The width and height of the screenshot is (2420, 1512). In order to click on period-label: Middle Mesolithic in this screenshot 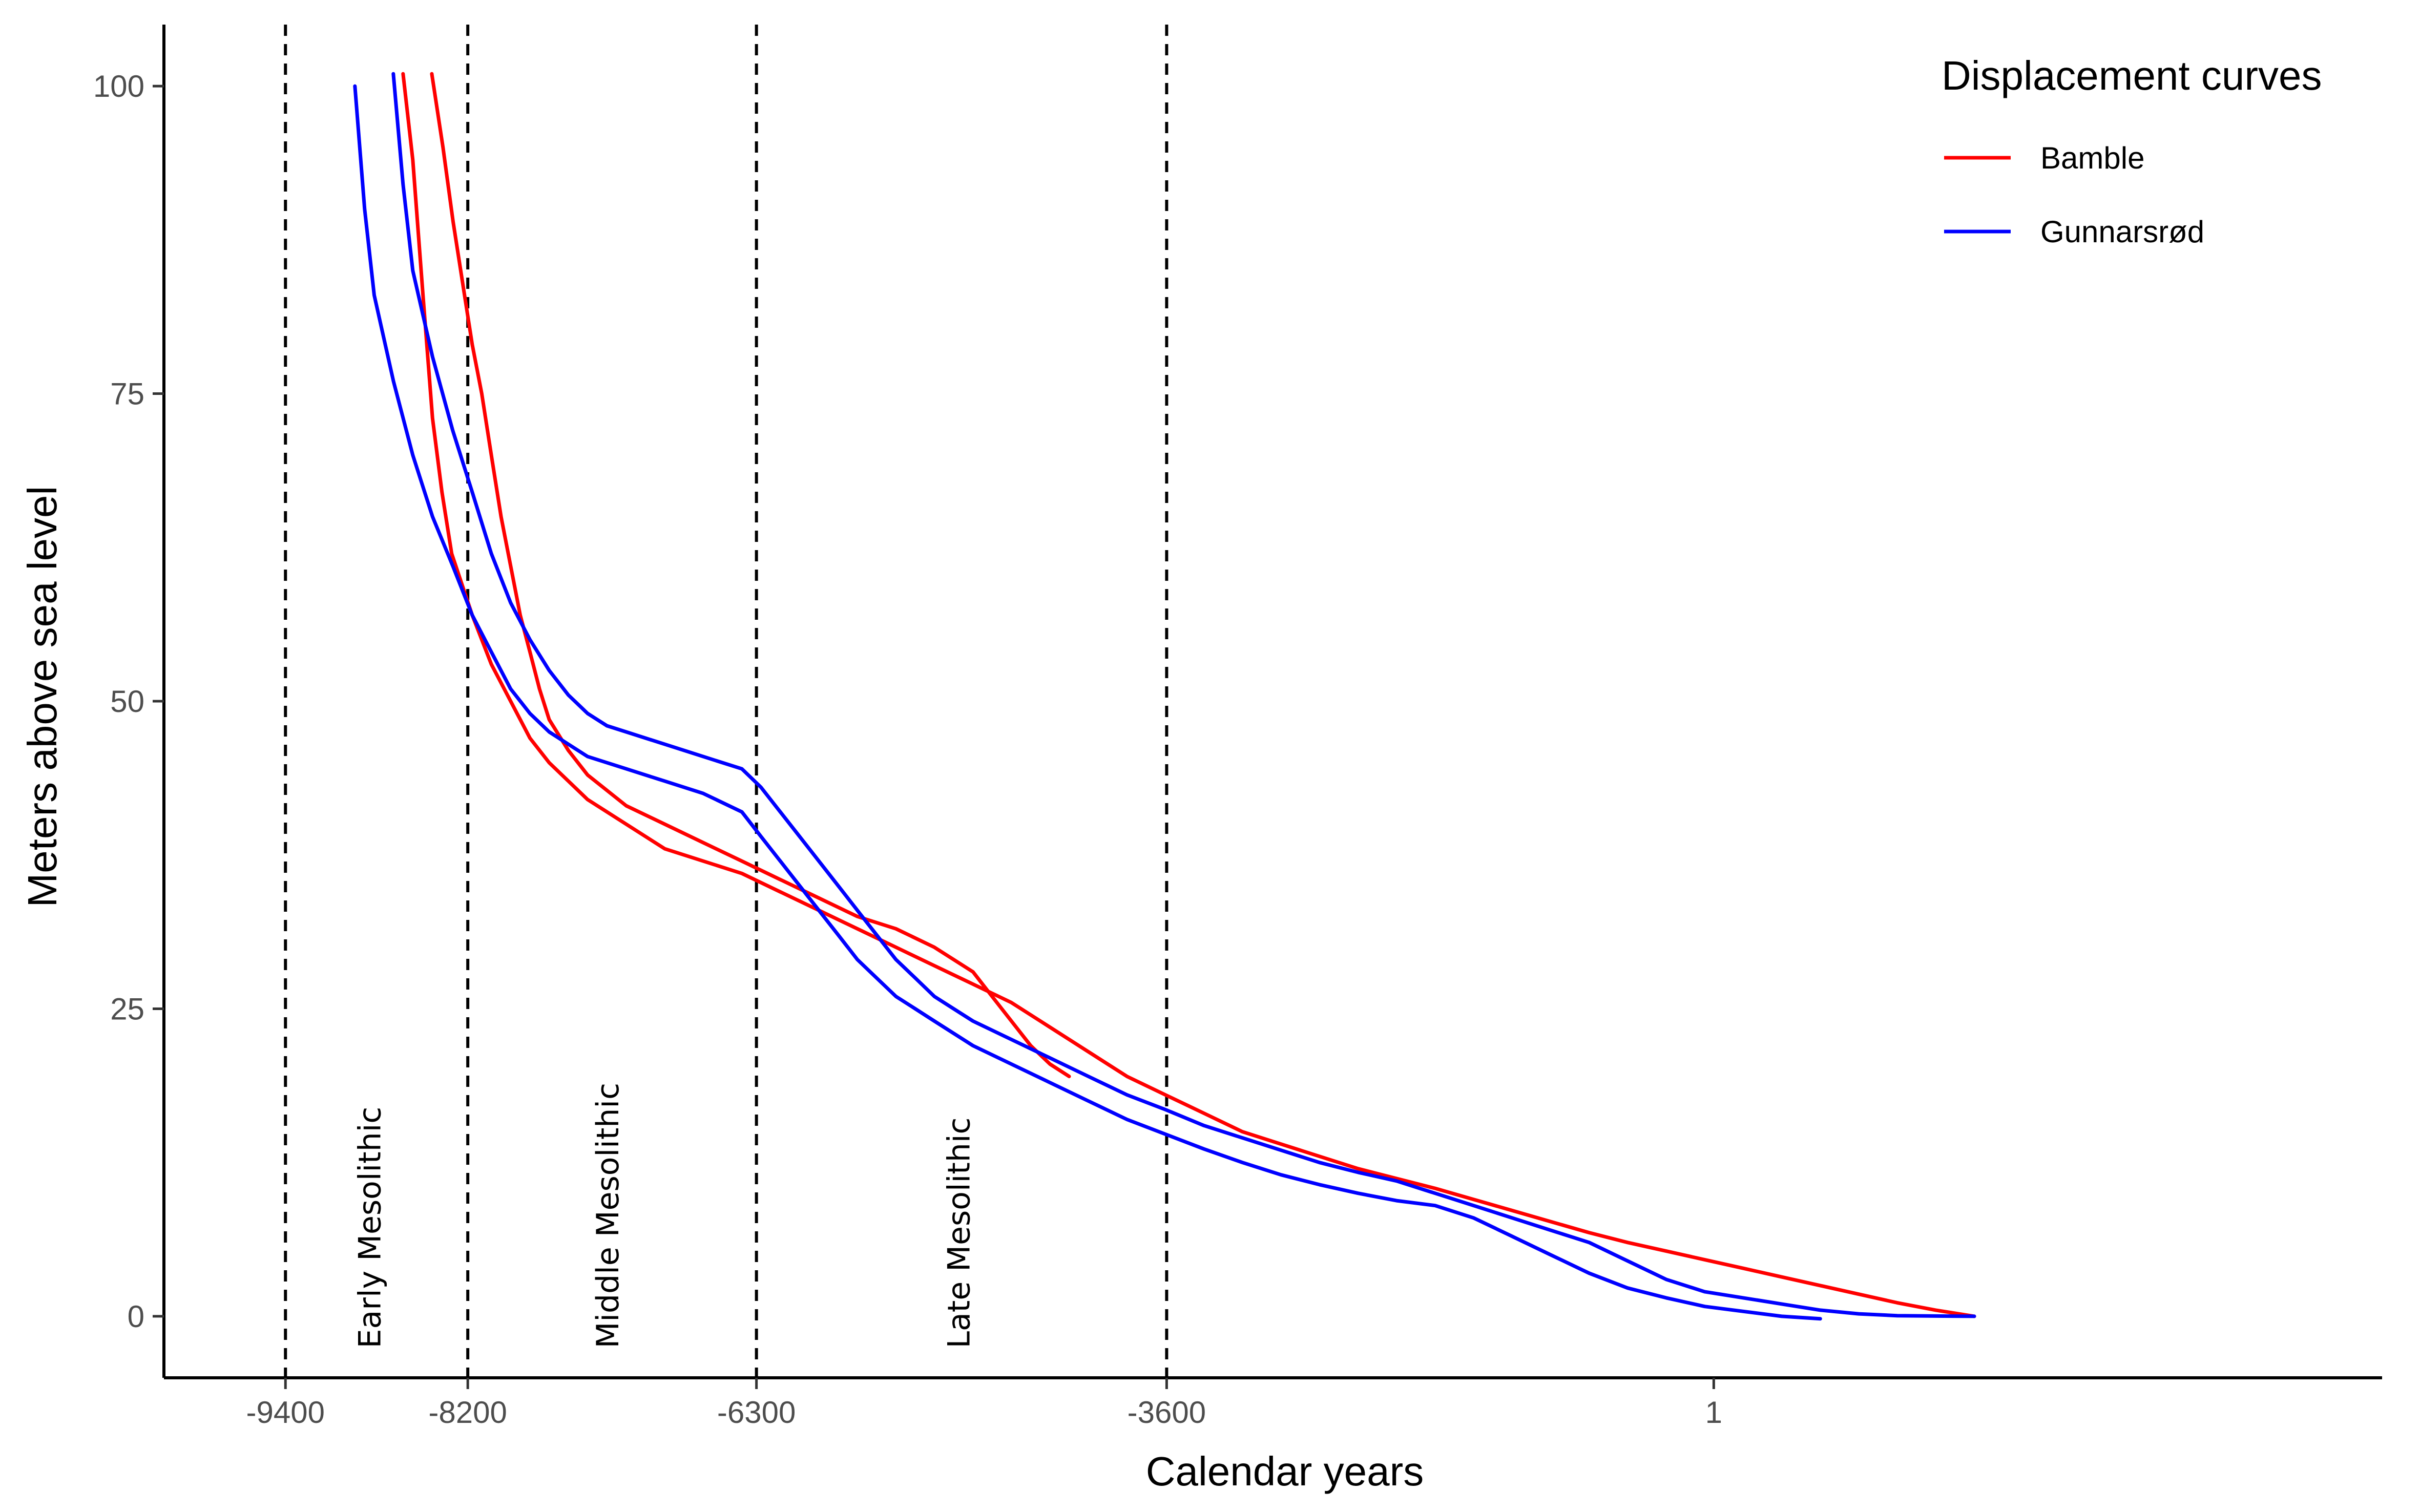, I will do `click(608, 1215)`.